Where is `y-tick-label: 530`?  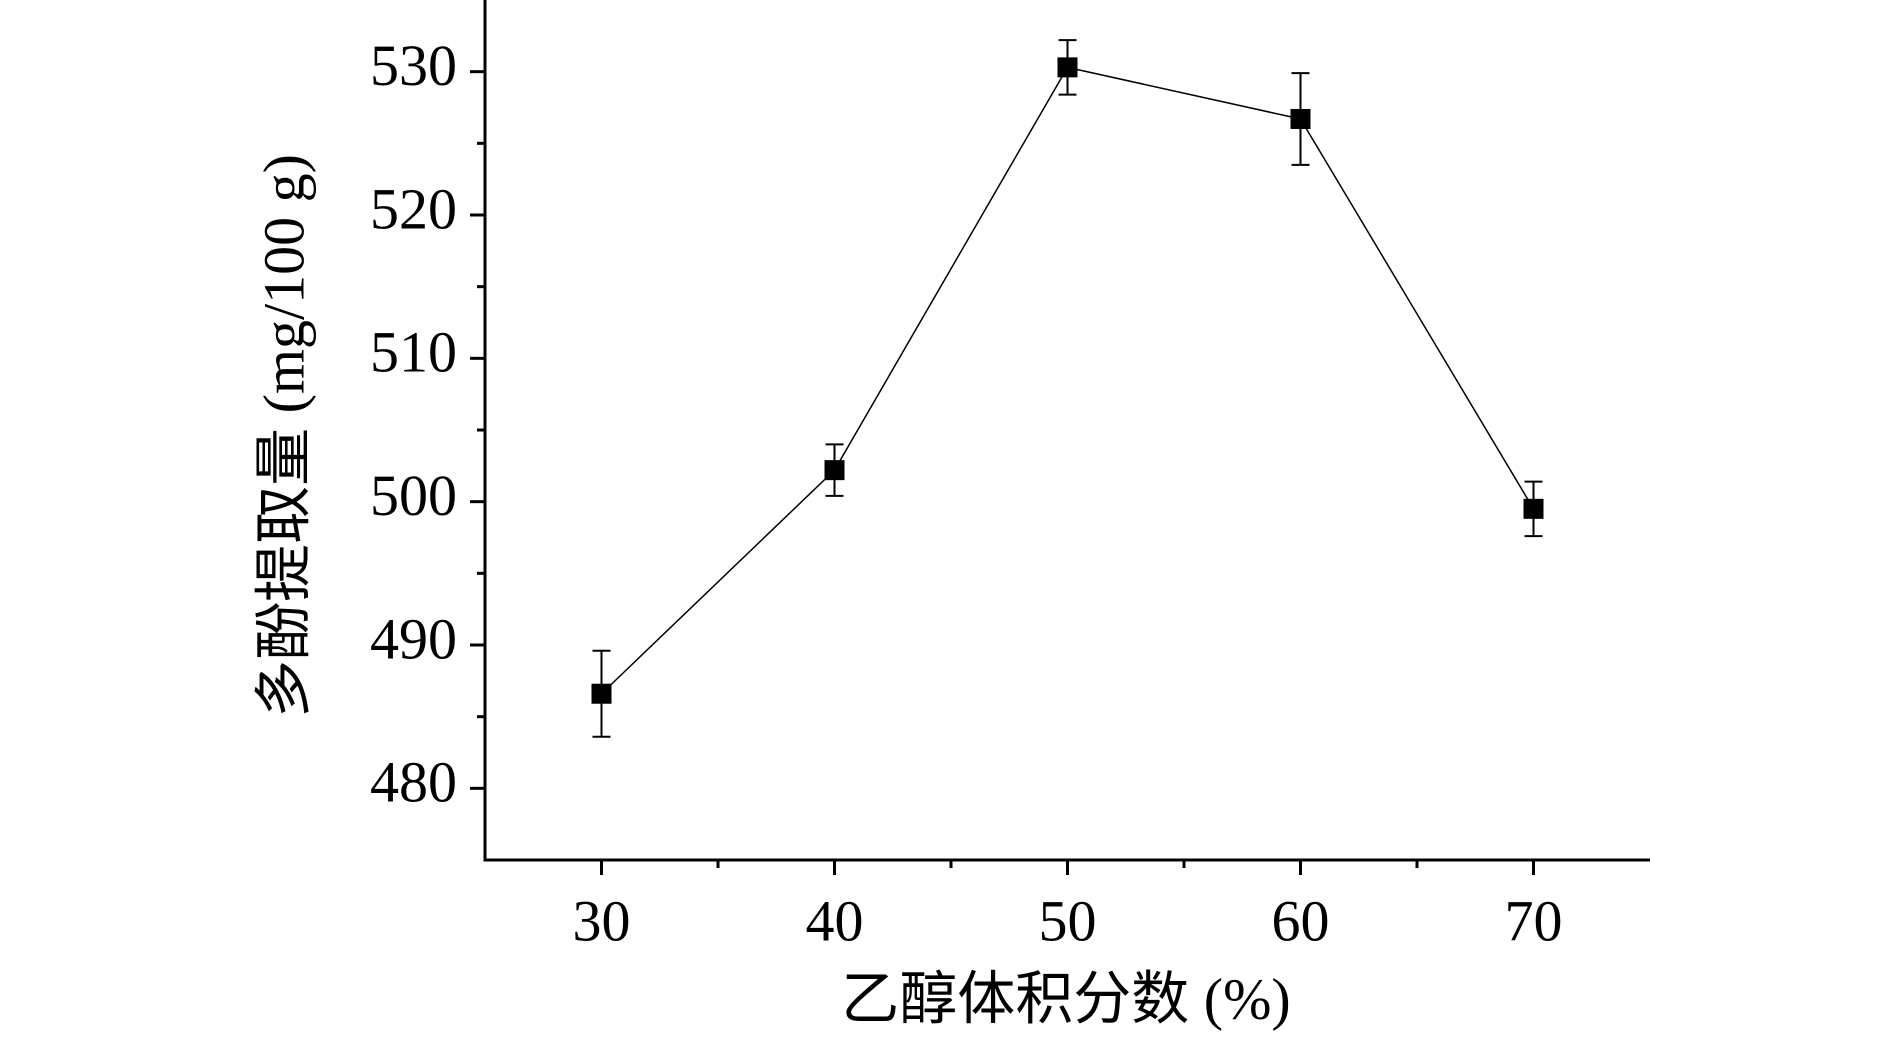 y-tick-label: 530 is located at coordinates (413, 65).